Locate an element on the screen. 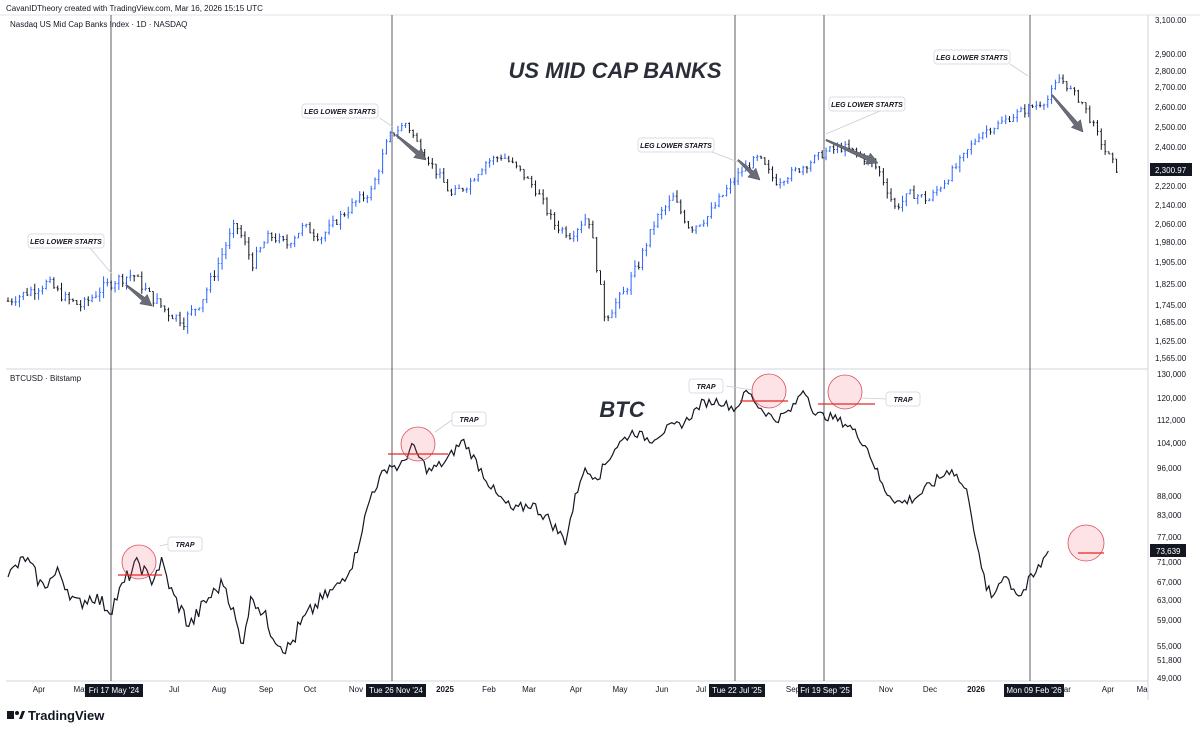 The image size is (1200, 732). bottom-price-tick: 104,000 is located at coordinates (1171, 443).